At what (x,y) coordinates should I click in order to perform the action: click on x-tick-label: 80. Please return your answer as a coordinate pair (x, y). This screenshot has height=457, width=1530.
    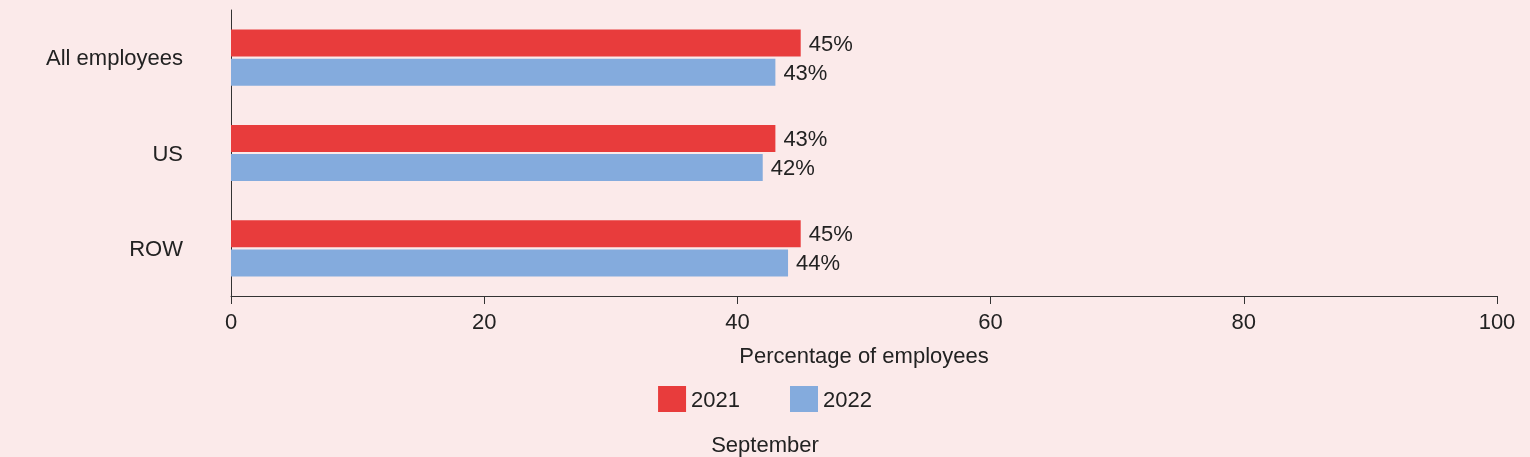
    Looking at the image, I should click on (1244, 321).